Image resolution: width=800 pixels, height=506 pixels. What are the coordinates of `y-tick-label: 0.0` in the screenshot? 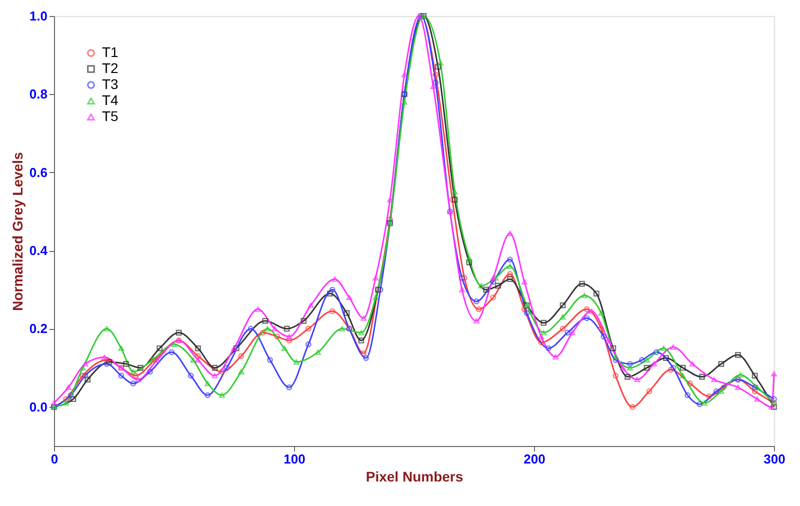 It's located at (38, 406).